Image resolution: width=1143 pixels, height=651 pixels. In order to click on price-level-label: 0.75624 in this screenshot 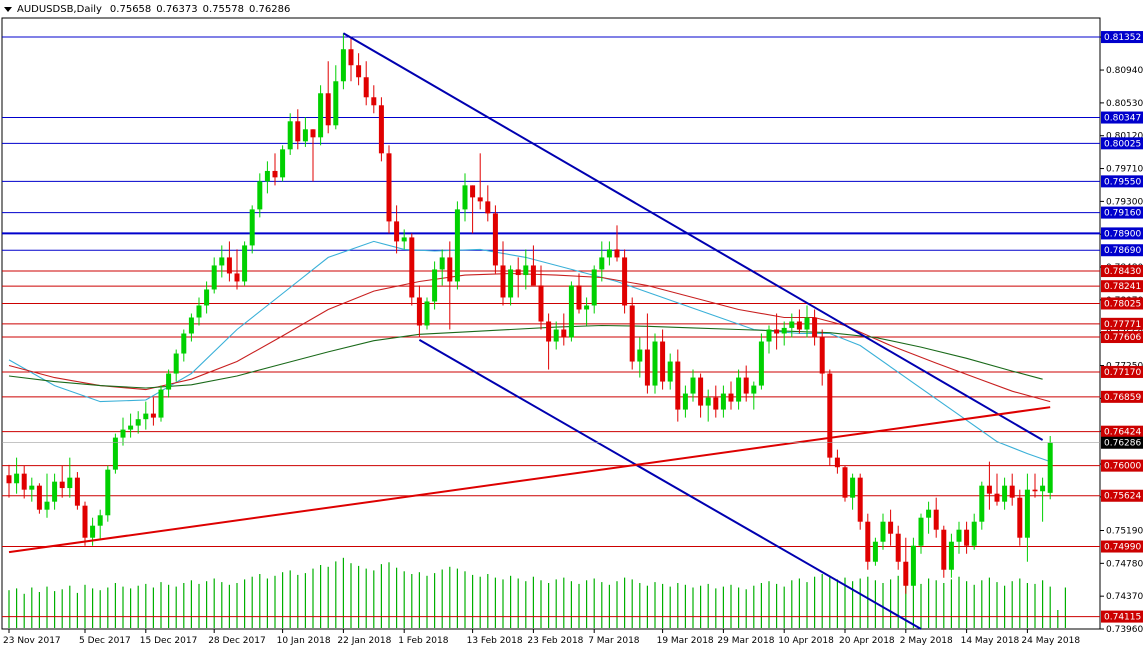, I will do `click(1122, 497)`.